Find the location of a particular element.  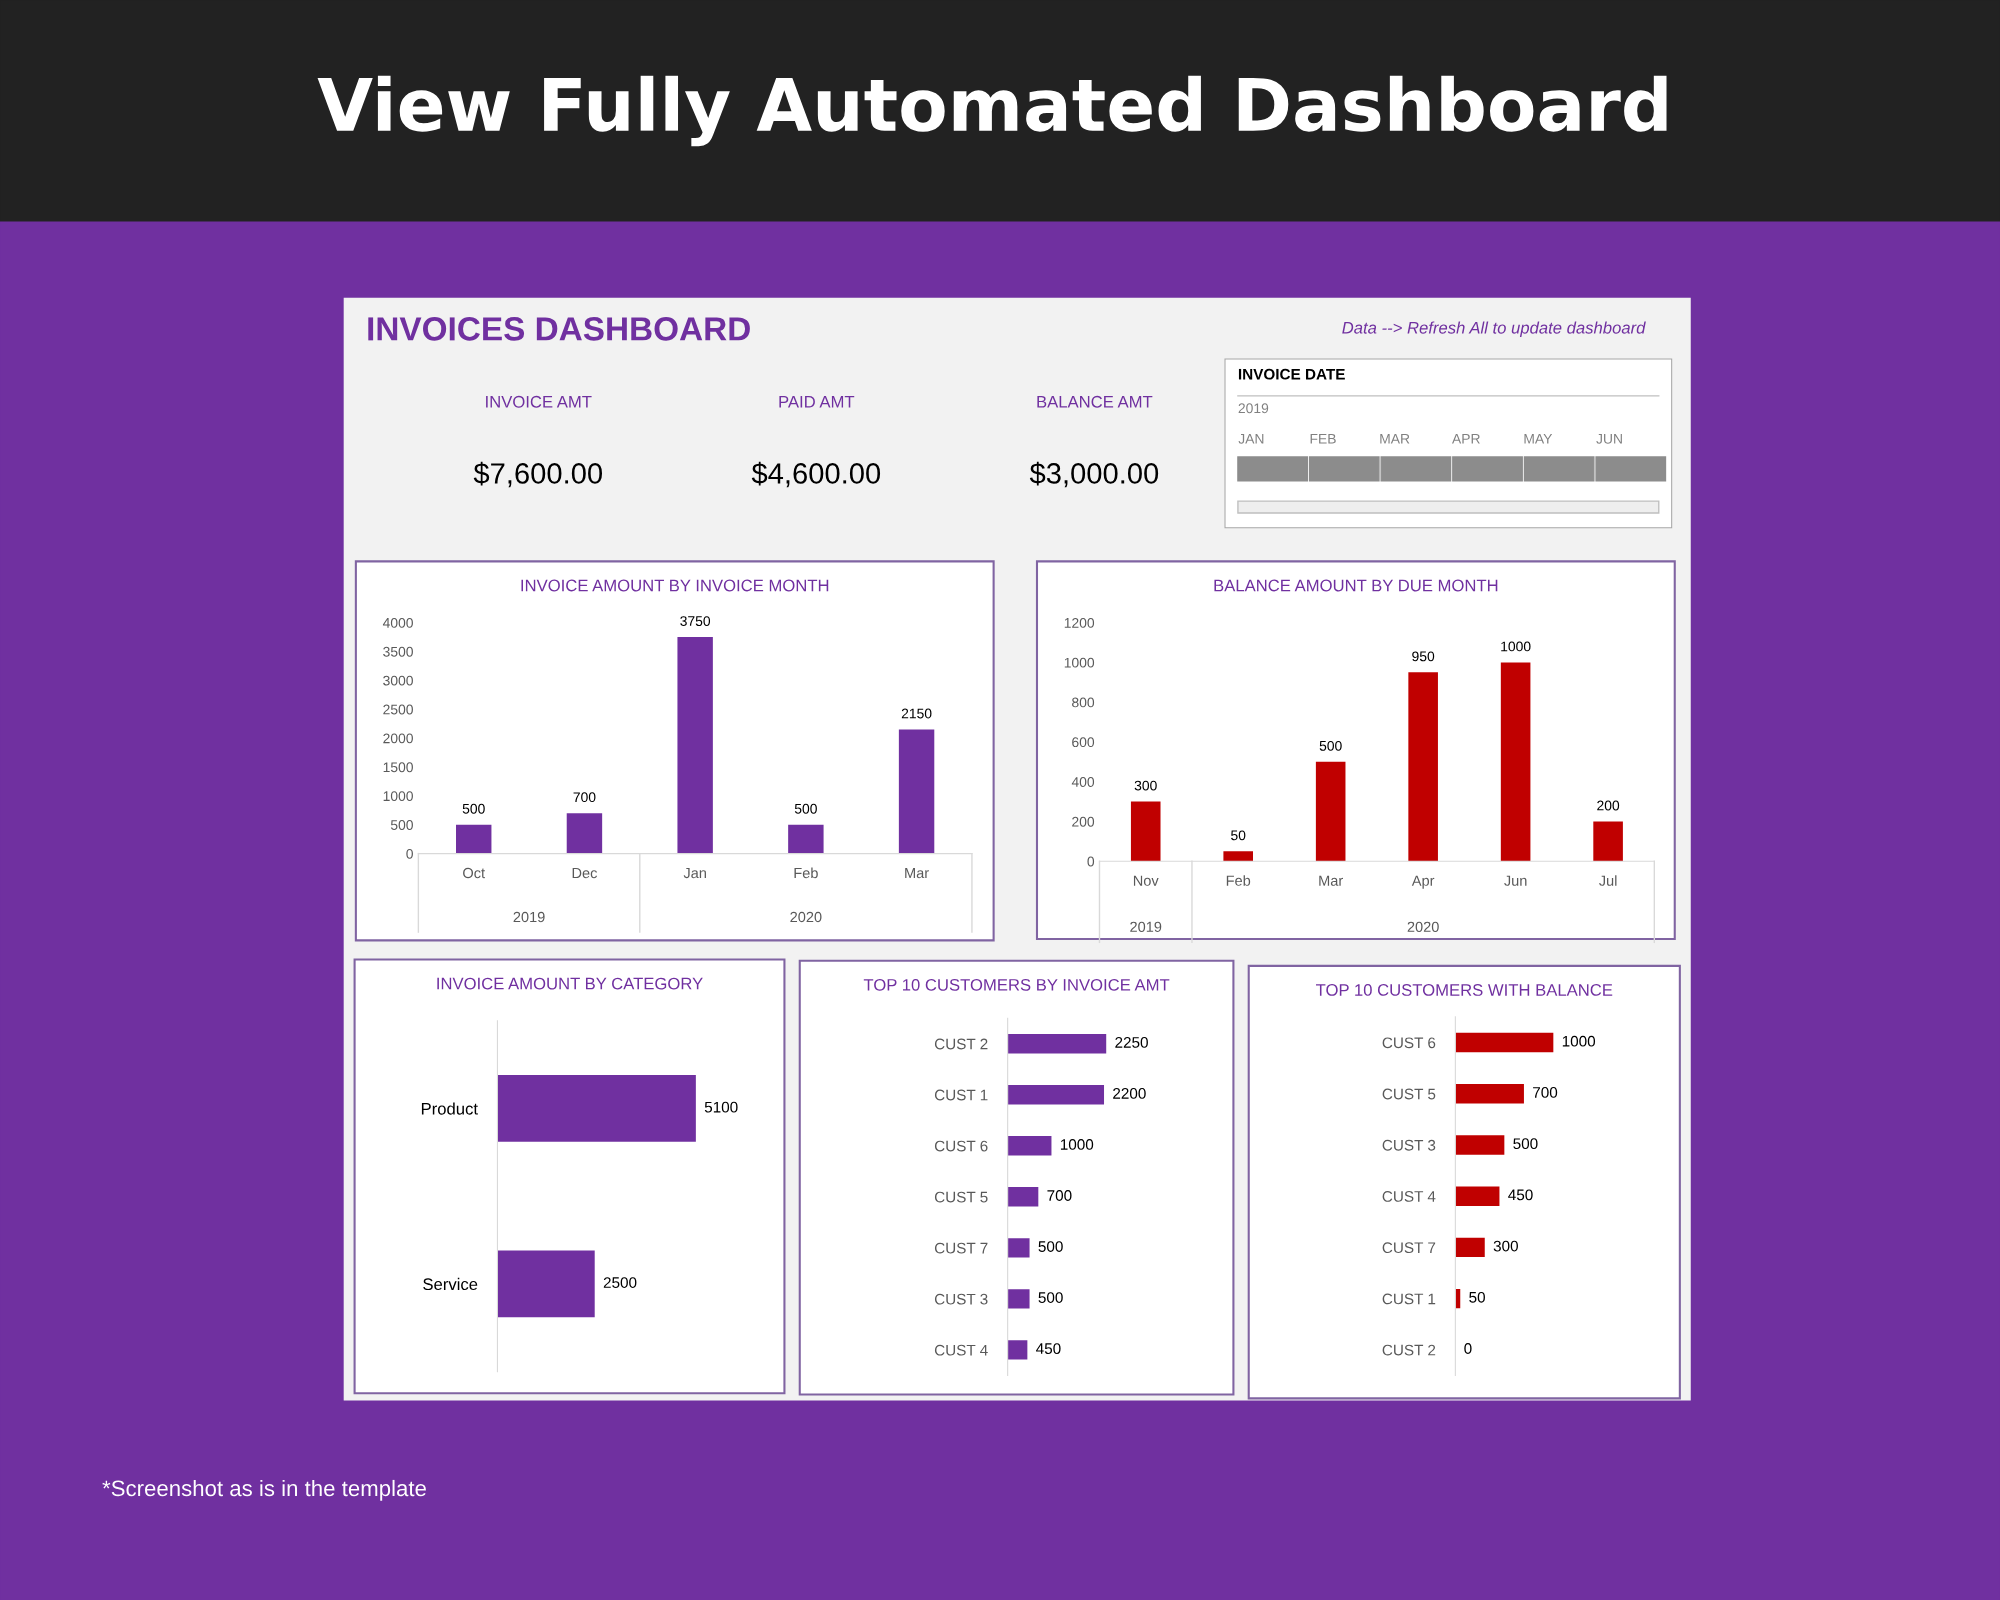

x-tick-label: Dec is located at coordinates (585, 873).